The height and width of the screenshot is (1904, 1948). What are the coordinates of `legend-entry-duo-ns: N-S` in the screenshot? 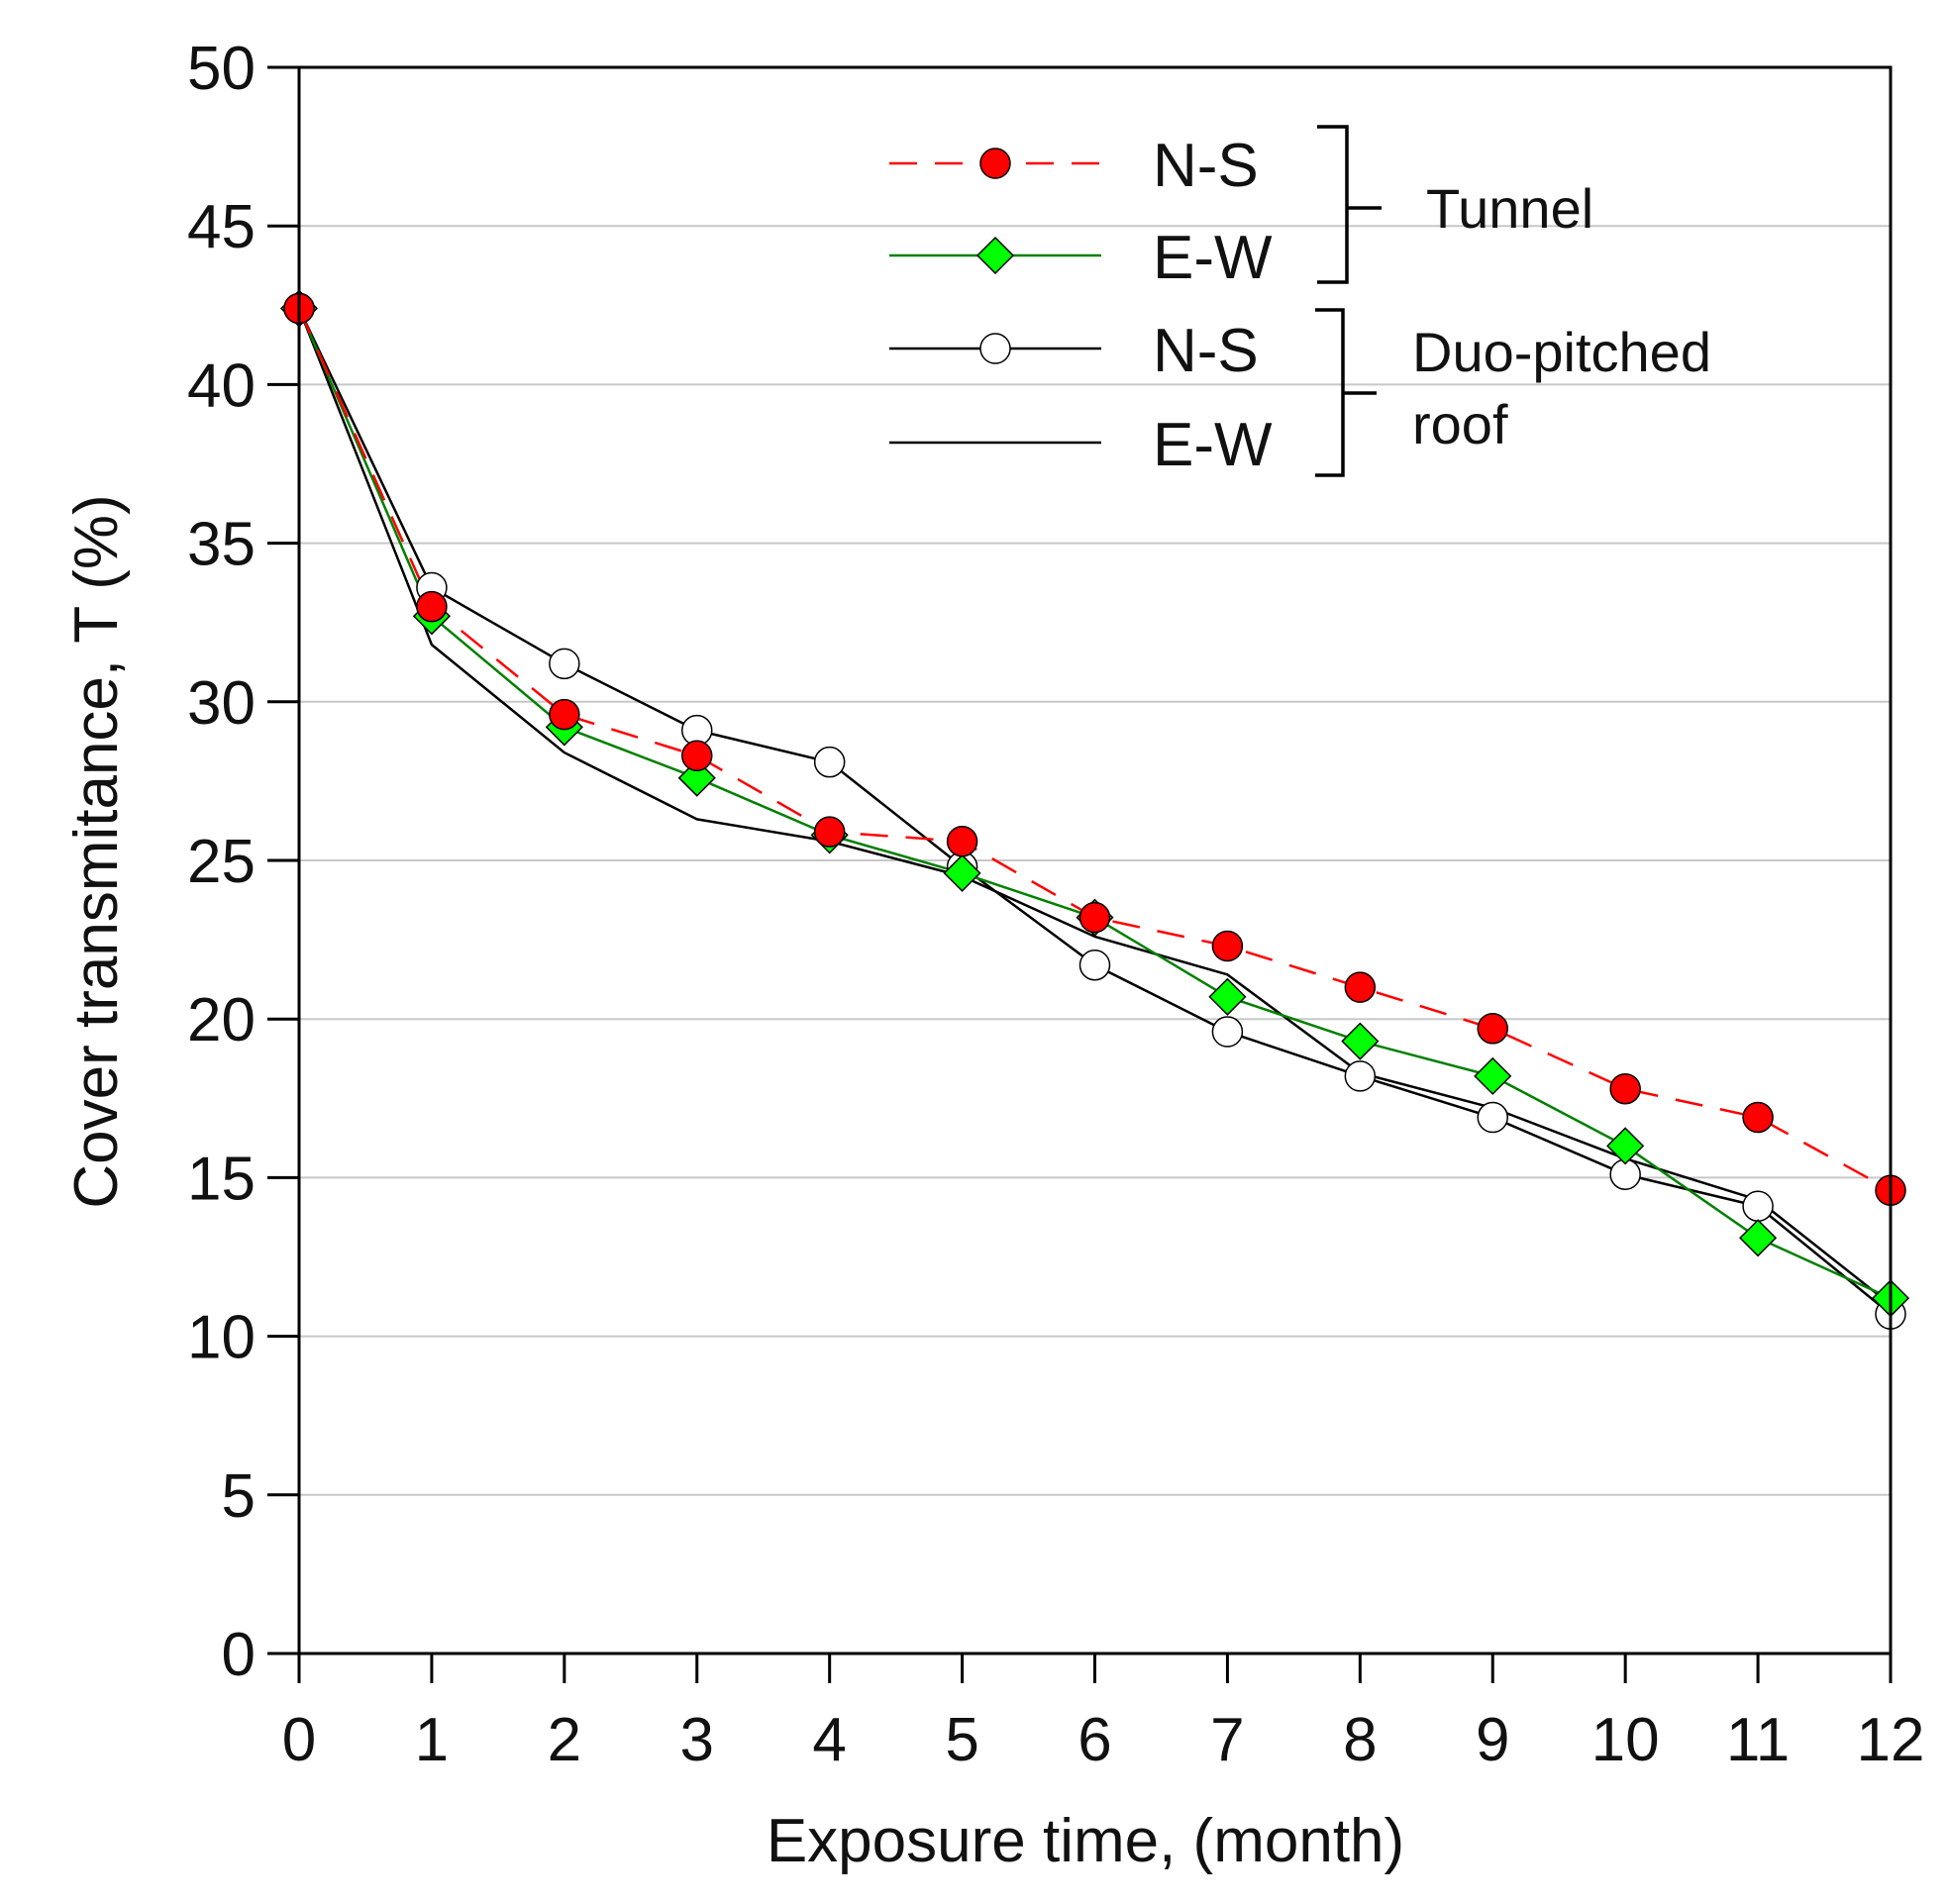 It's located at (1074, 351).